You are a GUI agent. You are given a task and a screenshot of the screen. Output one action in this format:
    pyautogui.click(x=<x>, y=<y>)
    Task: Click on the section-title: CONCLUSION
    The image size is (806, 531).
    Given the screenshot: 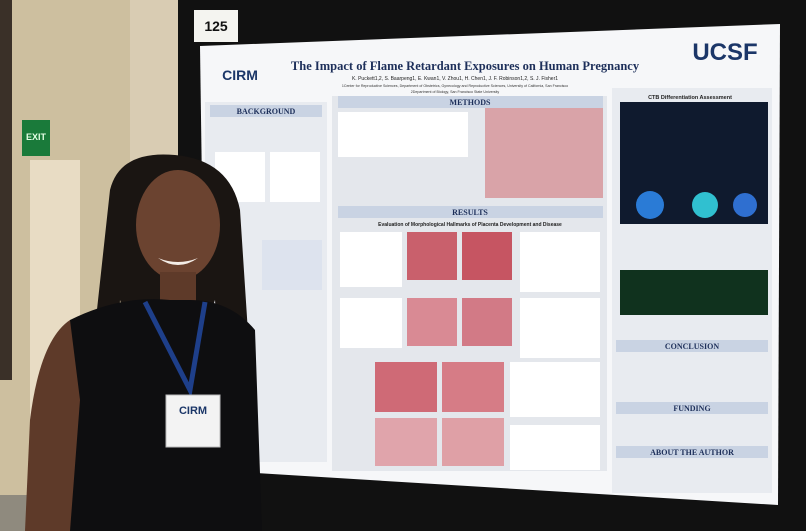 What is the action you would take?
    pyautogui.click(x=692, y=346)
    